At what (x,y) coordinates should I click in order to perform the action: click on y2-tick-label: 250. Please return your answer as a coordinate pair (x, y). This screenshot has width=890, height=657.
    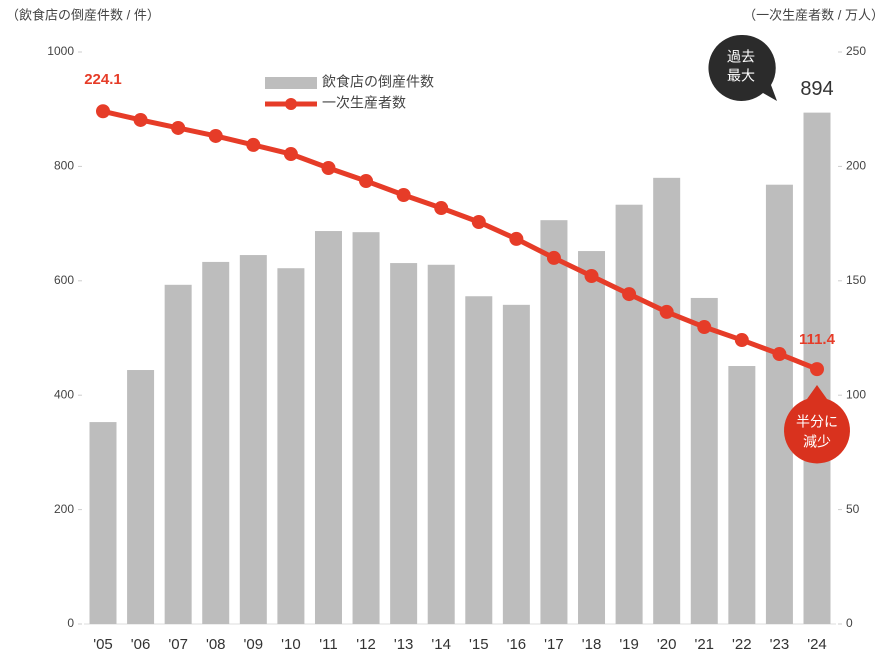
    Looking at the image, I should click on (856, 51).